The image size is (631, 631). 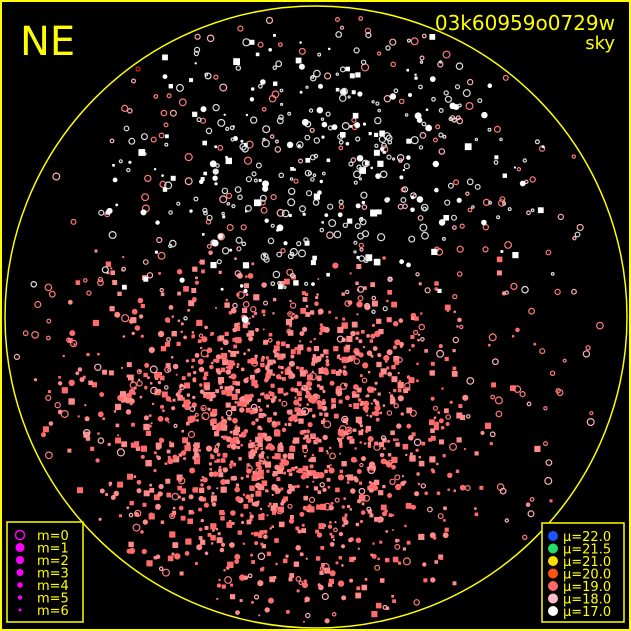 I want to click on size-legend-label: m=2, so click(x=53, y=561).